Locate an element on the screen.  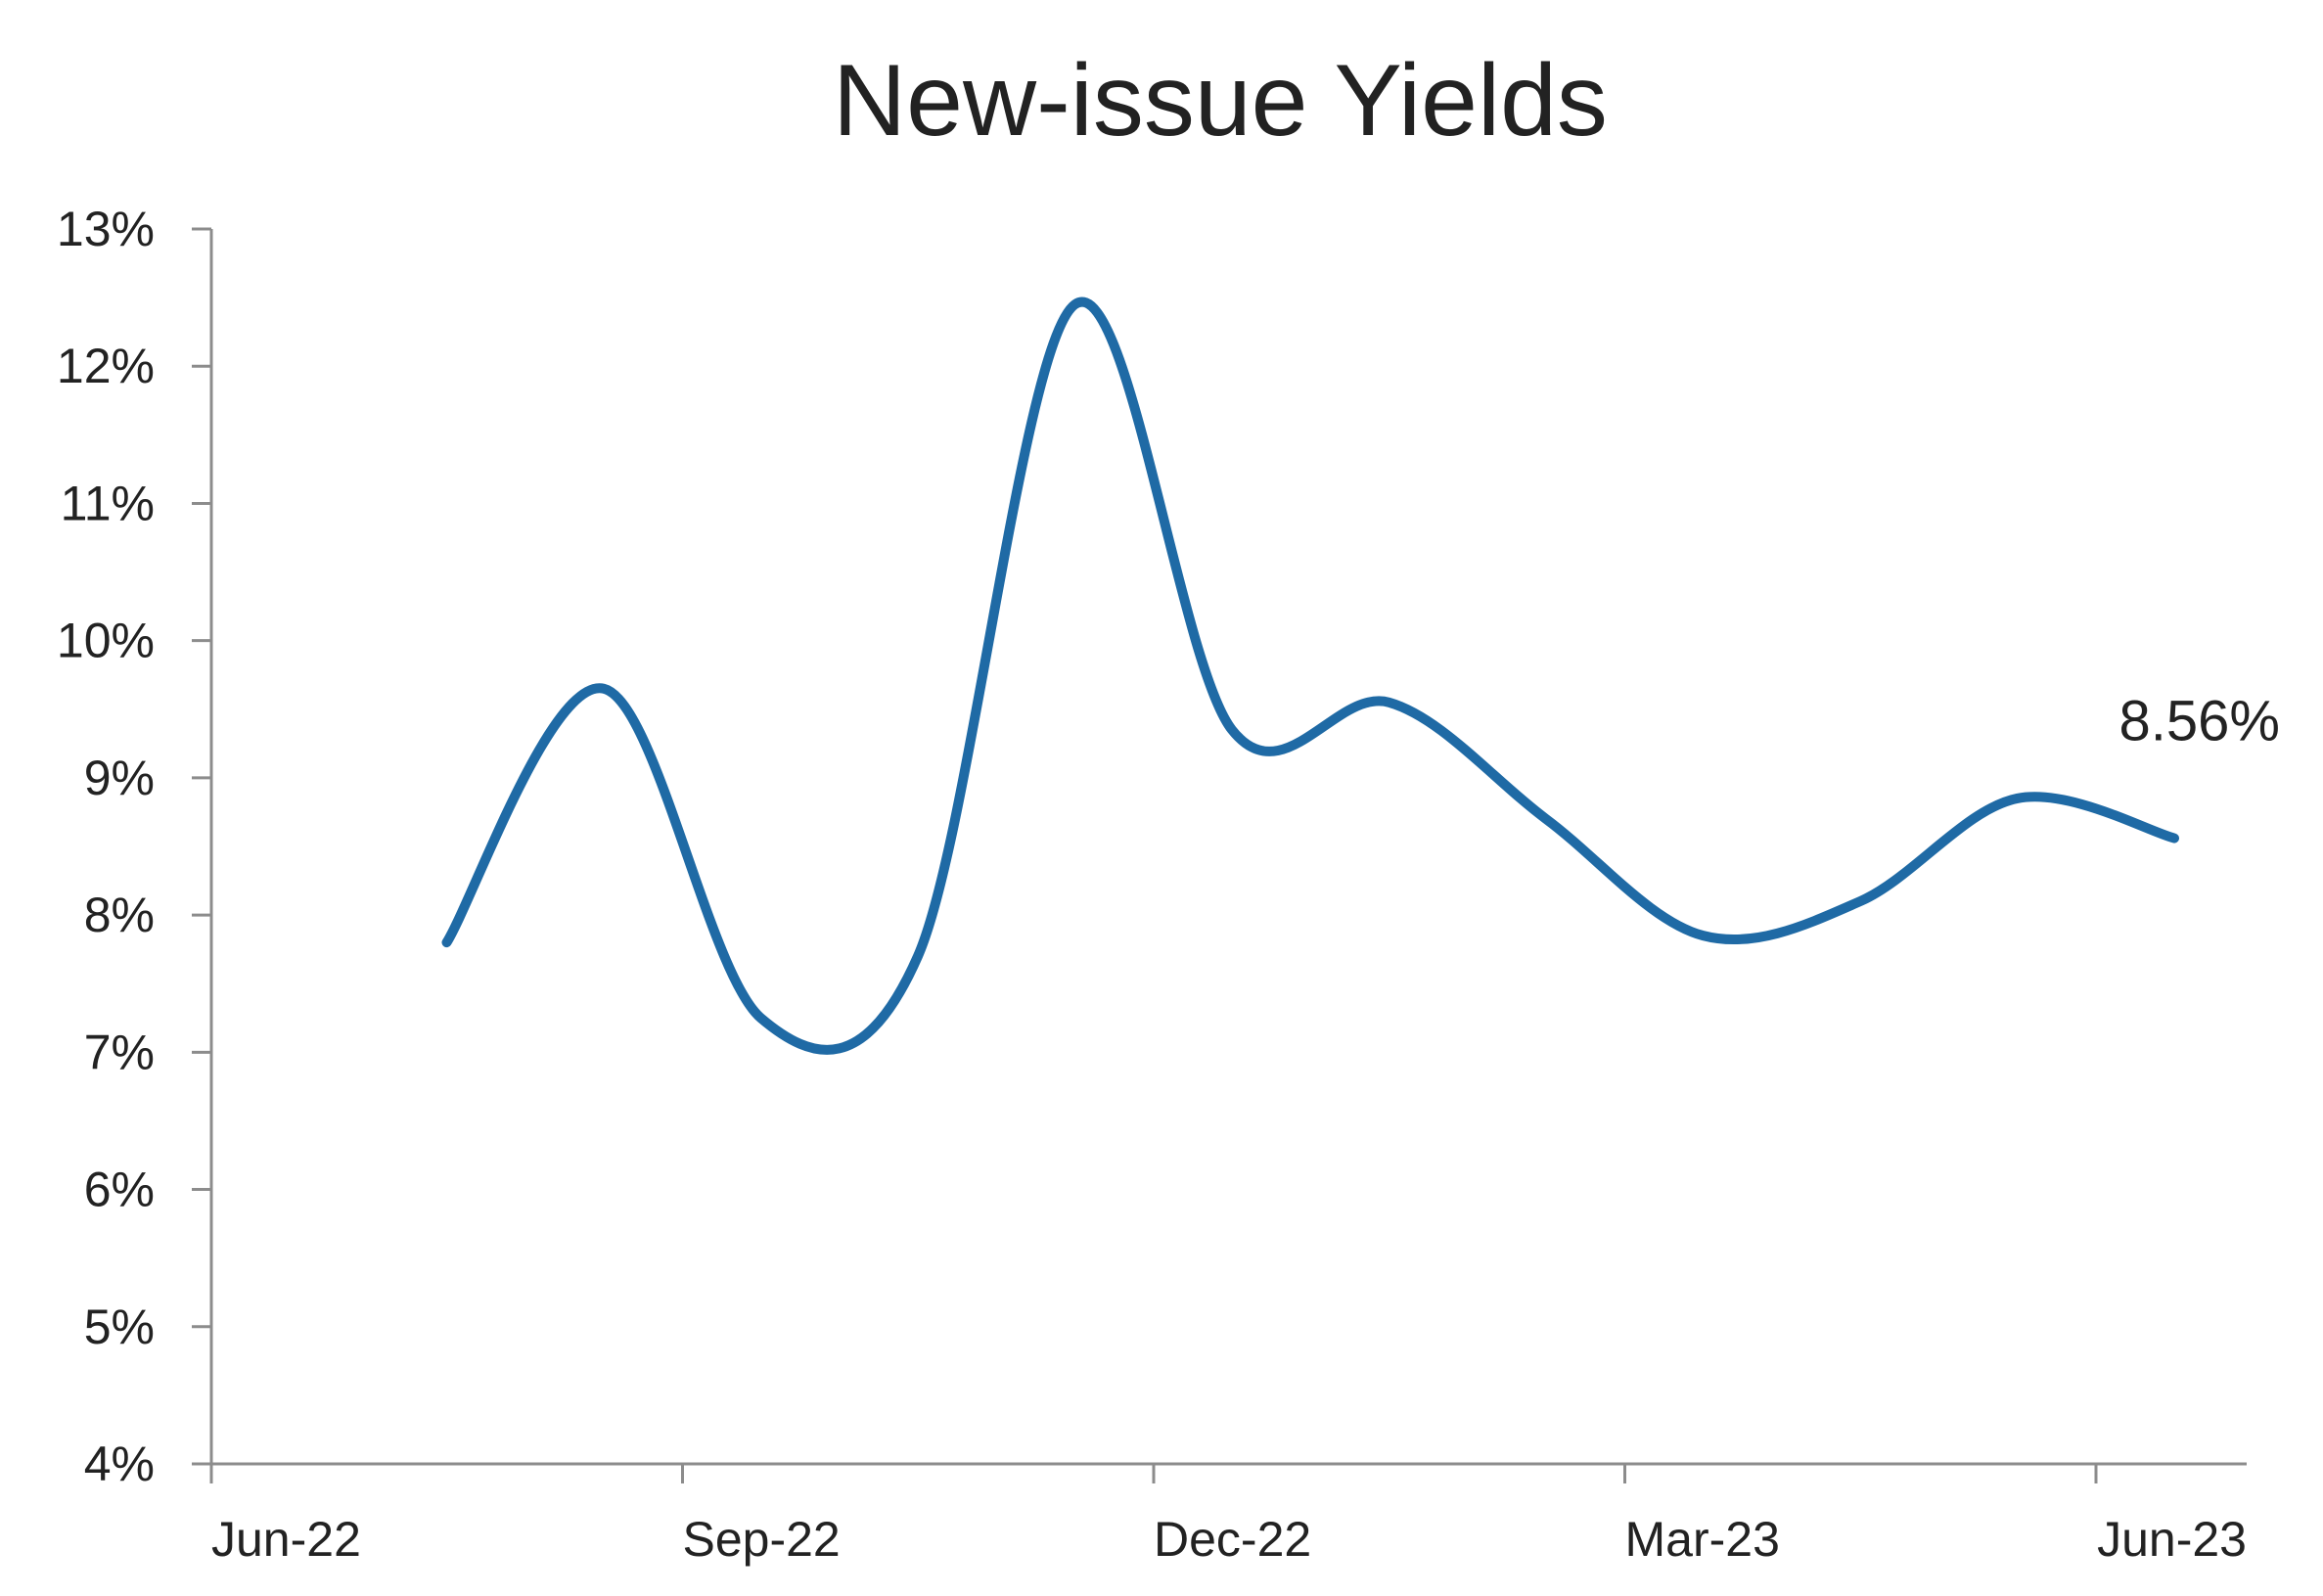
chart-title: New-issue Yields is located at coordinates (1220, 101).